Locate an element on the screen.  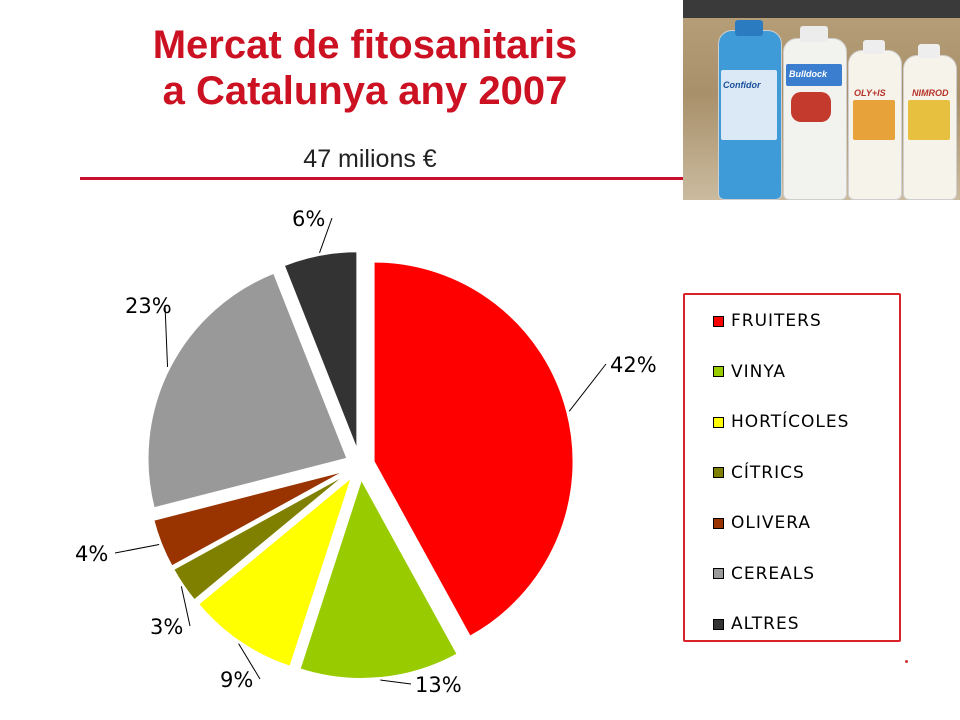
legend-item: OLIVERA is located at coordinates (762, 523).